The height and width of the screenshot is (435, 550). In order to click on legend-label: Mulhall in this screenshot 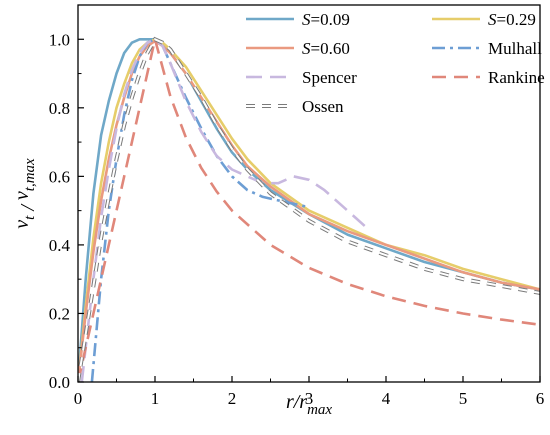, I will do `click(515, 48)`.